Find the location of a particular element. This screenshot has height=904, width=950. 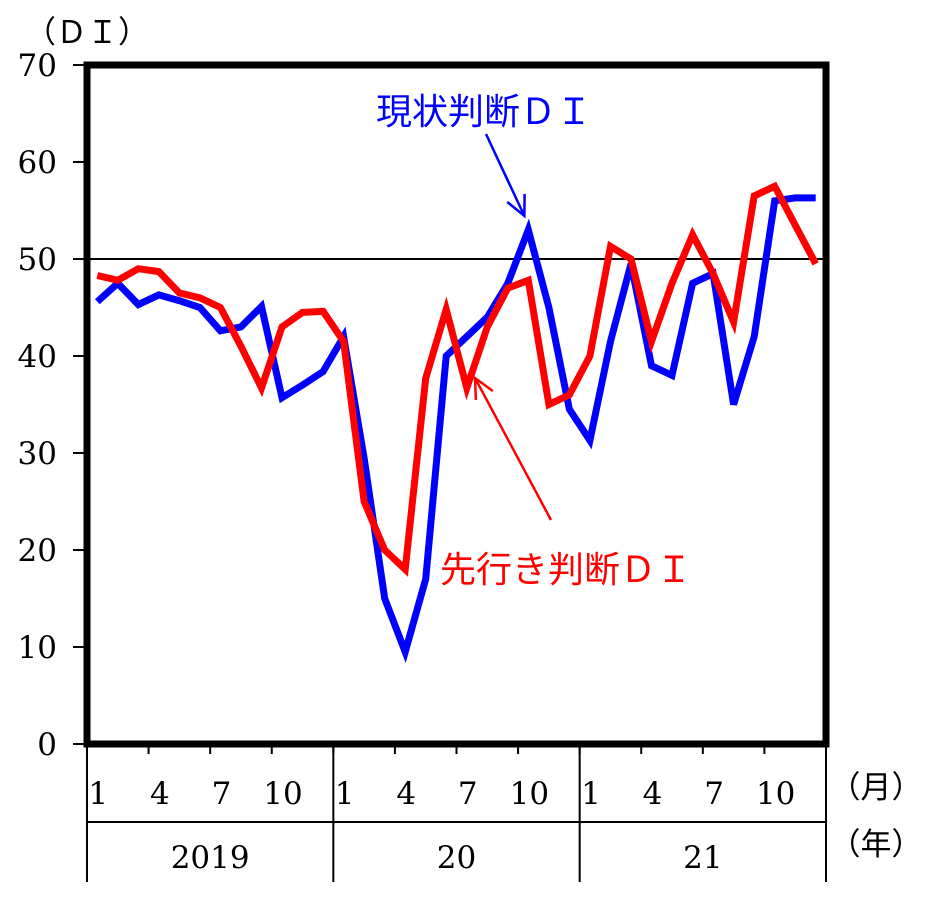

y-tick-label: 60 is located at coordinates (37, 163).